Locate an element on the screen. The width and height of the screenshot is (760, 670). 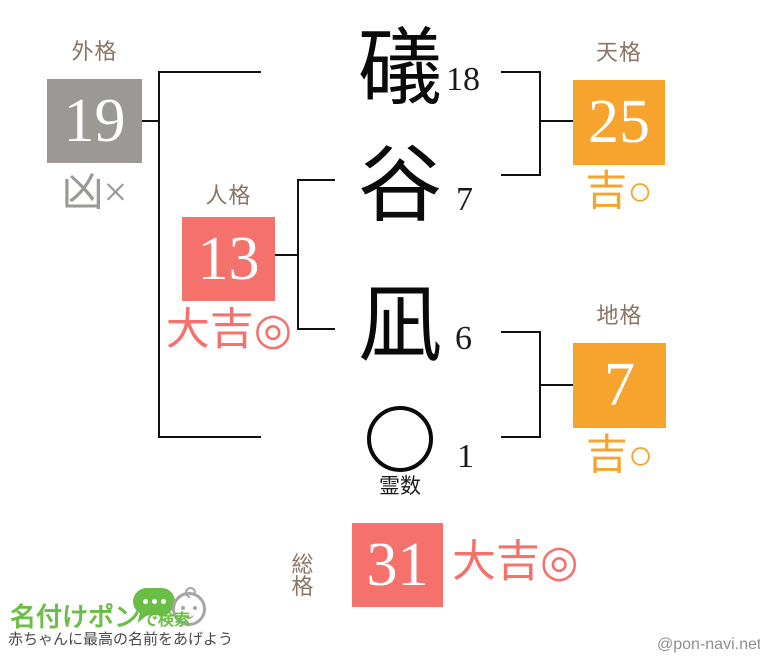
baby-face-icon is located at coordinates (189, 605).